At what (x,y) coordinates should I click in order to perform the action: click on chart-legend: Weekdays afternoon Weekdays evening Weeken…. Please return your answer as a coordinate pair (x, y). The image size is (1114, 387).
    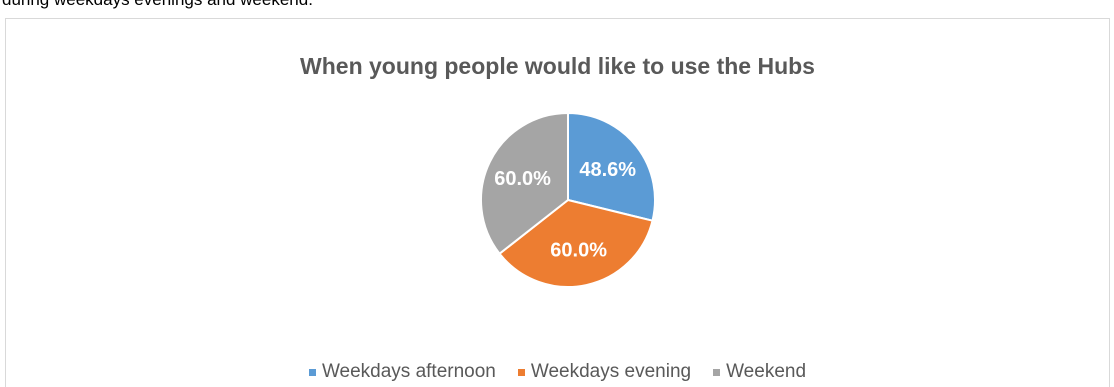
    Looking at the image, I should click on (557, 372).